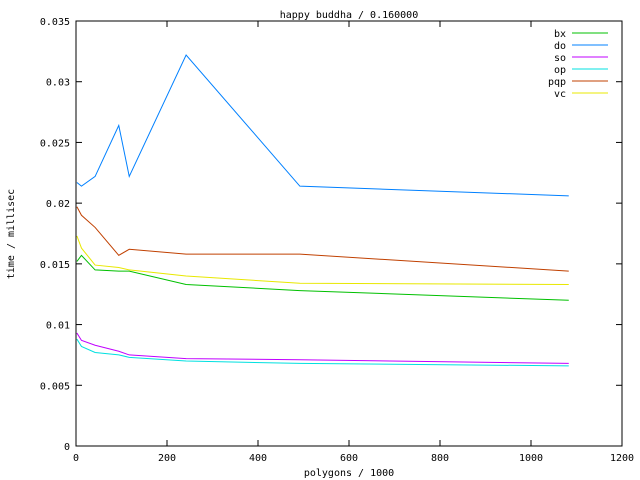 This screenshot has height=480, width=640. What do you see at coordinates (560, 94) in the screenshot?
I see `legend-label-vc: vc` at bounding box center [560, 94].